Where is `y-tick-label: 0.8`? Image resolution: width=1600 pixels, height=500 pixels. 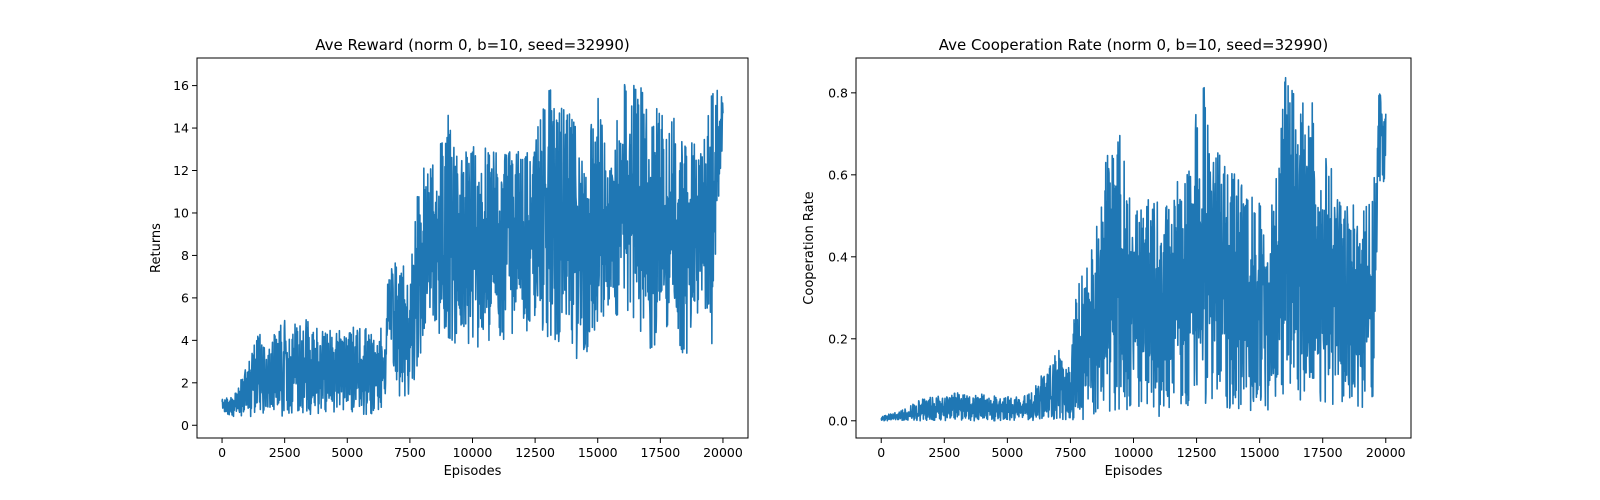 y-tick-label: 0.8 is located at coordinates (838, 92).